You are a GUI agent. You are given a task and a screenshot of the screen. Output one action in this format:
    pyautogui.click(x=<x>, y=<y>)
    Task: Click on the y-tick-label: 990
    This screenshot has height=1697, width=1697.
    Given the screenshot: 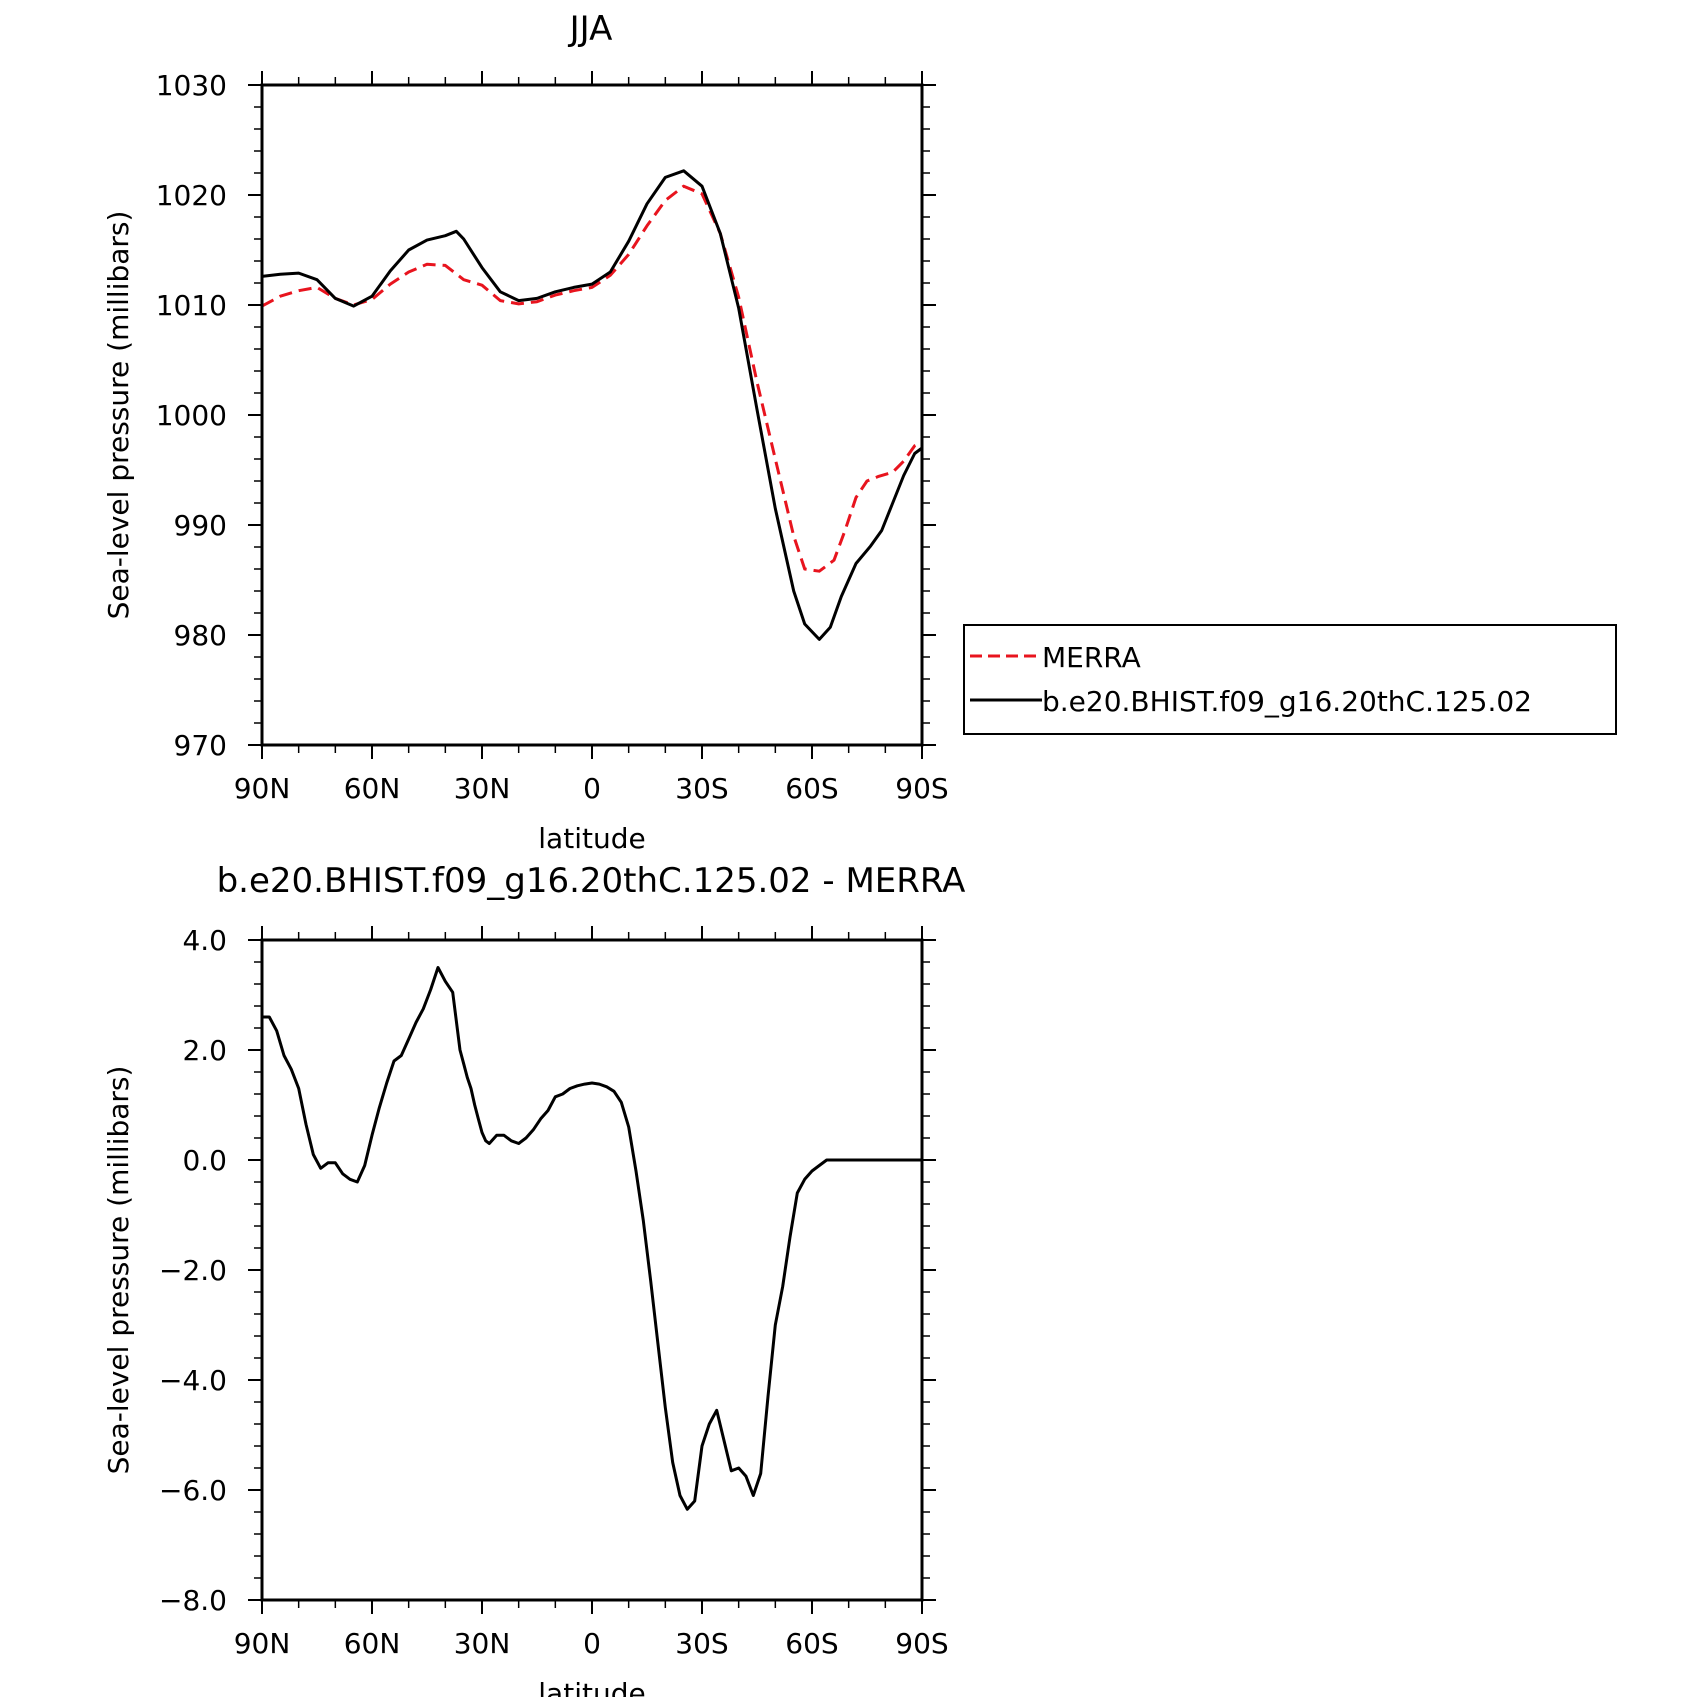 What is the action you would take?
    pyautogui.click(x=200, y=525)
    